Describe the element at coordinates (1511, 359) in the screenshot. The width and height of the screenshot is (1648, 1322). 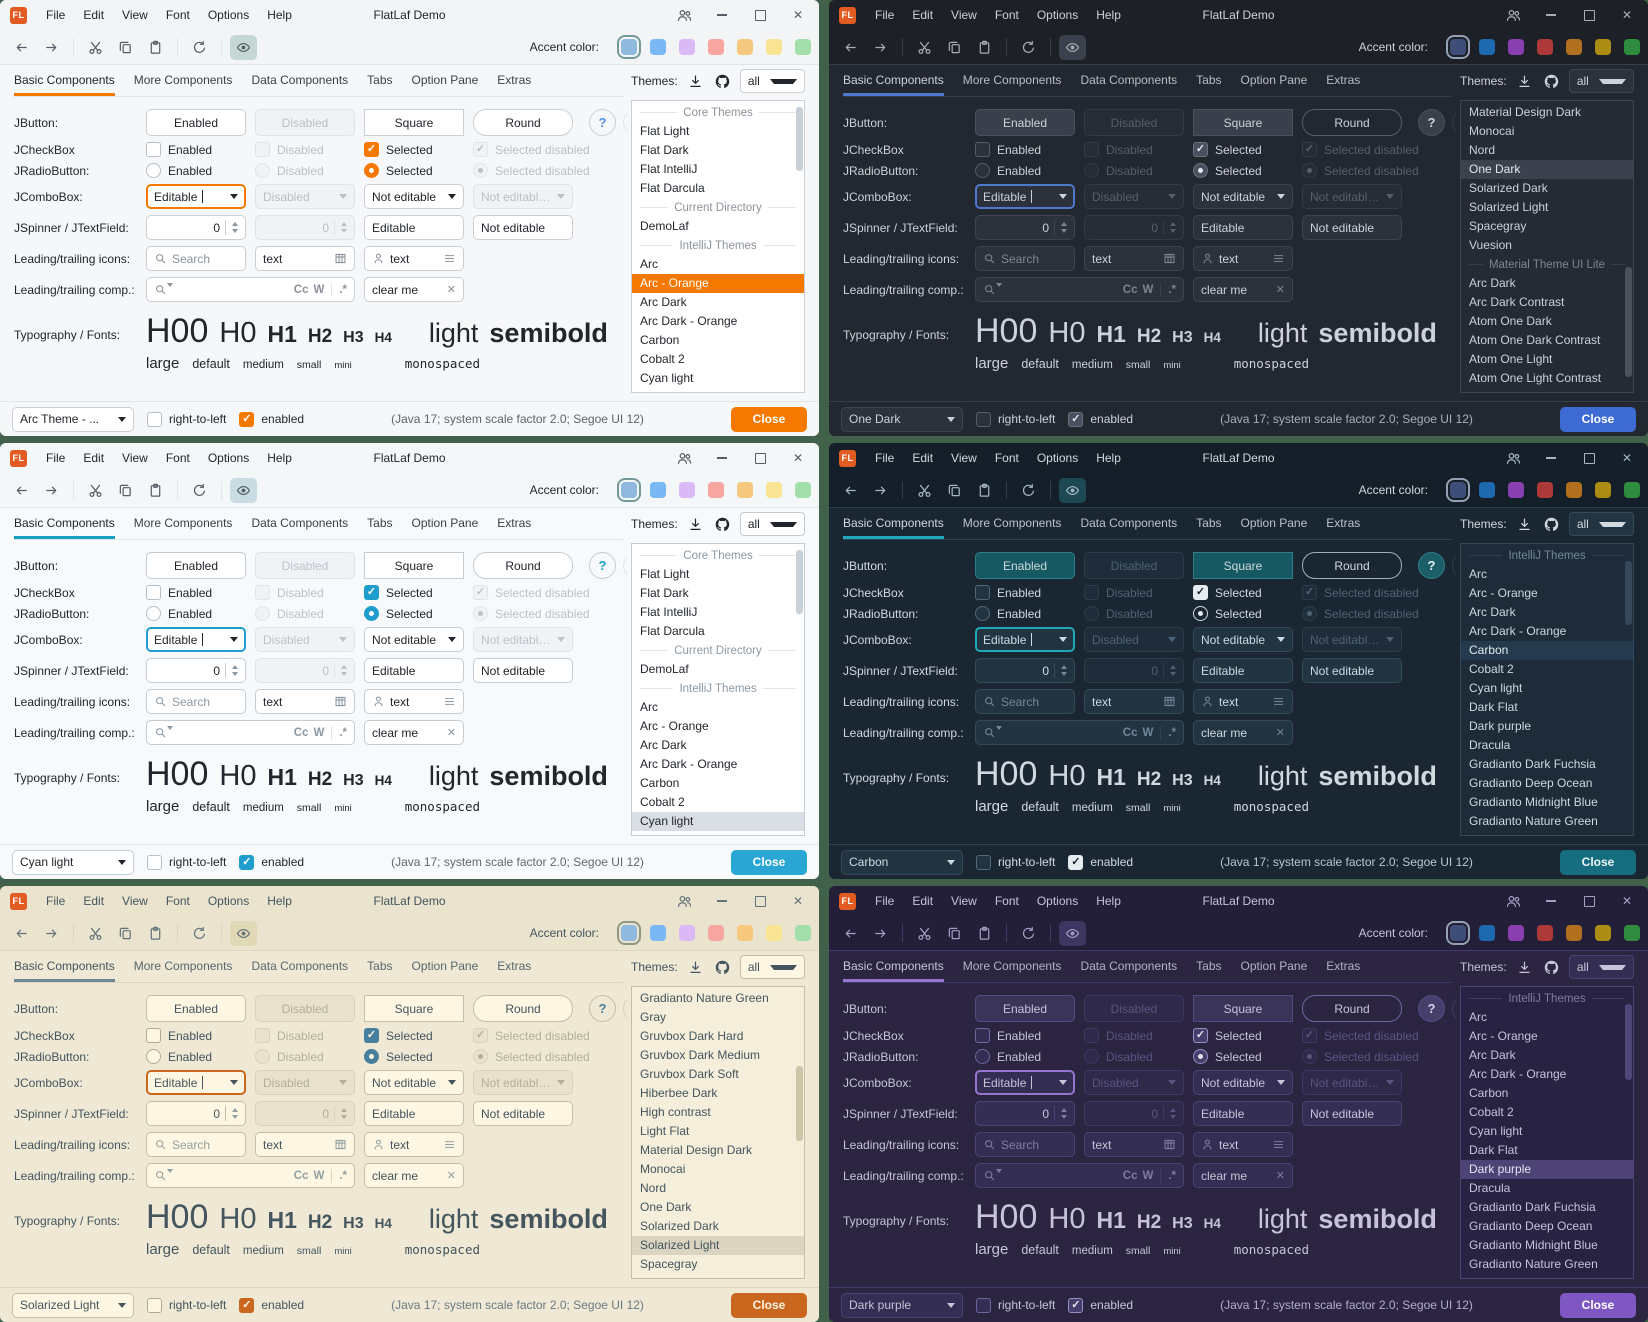
I see `theme-list-item: Atom One Light` at that location.